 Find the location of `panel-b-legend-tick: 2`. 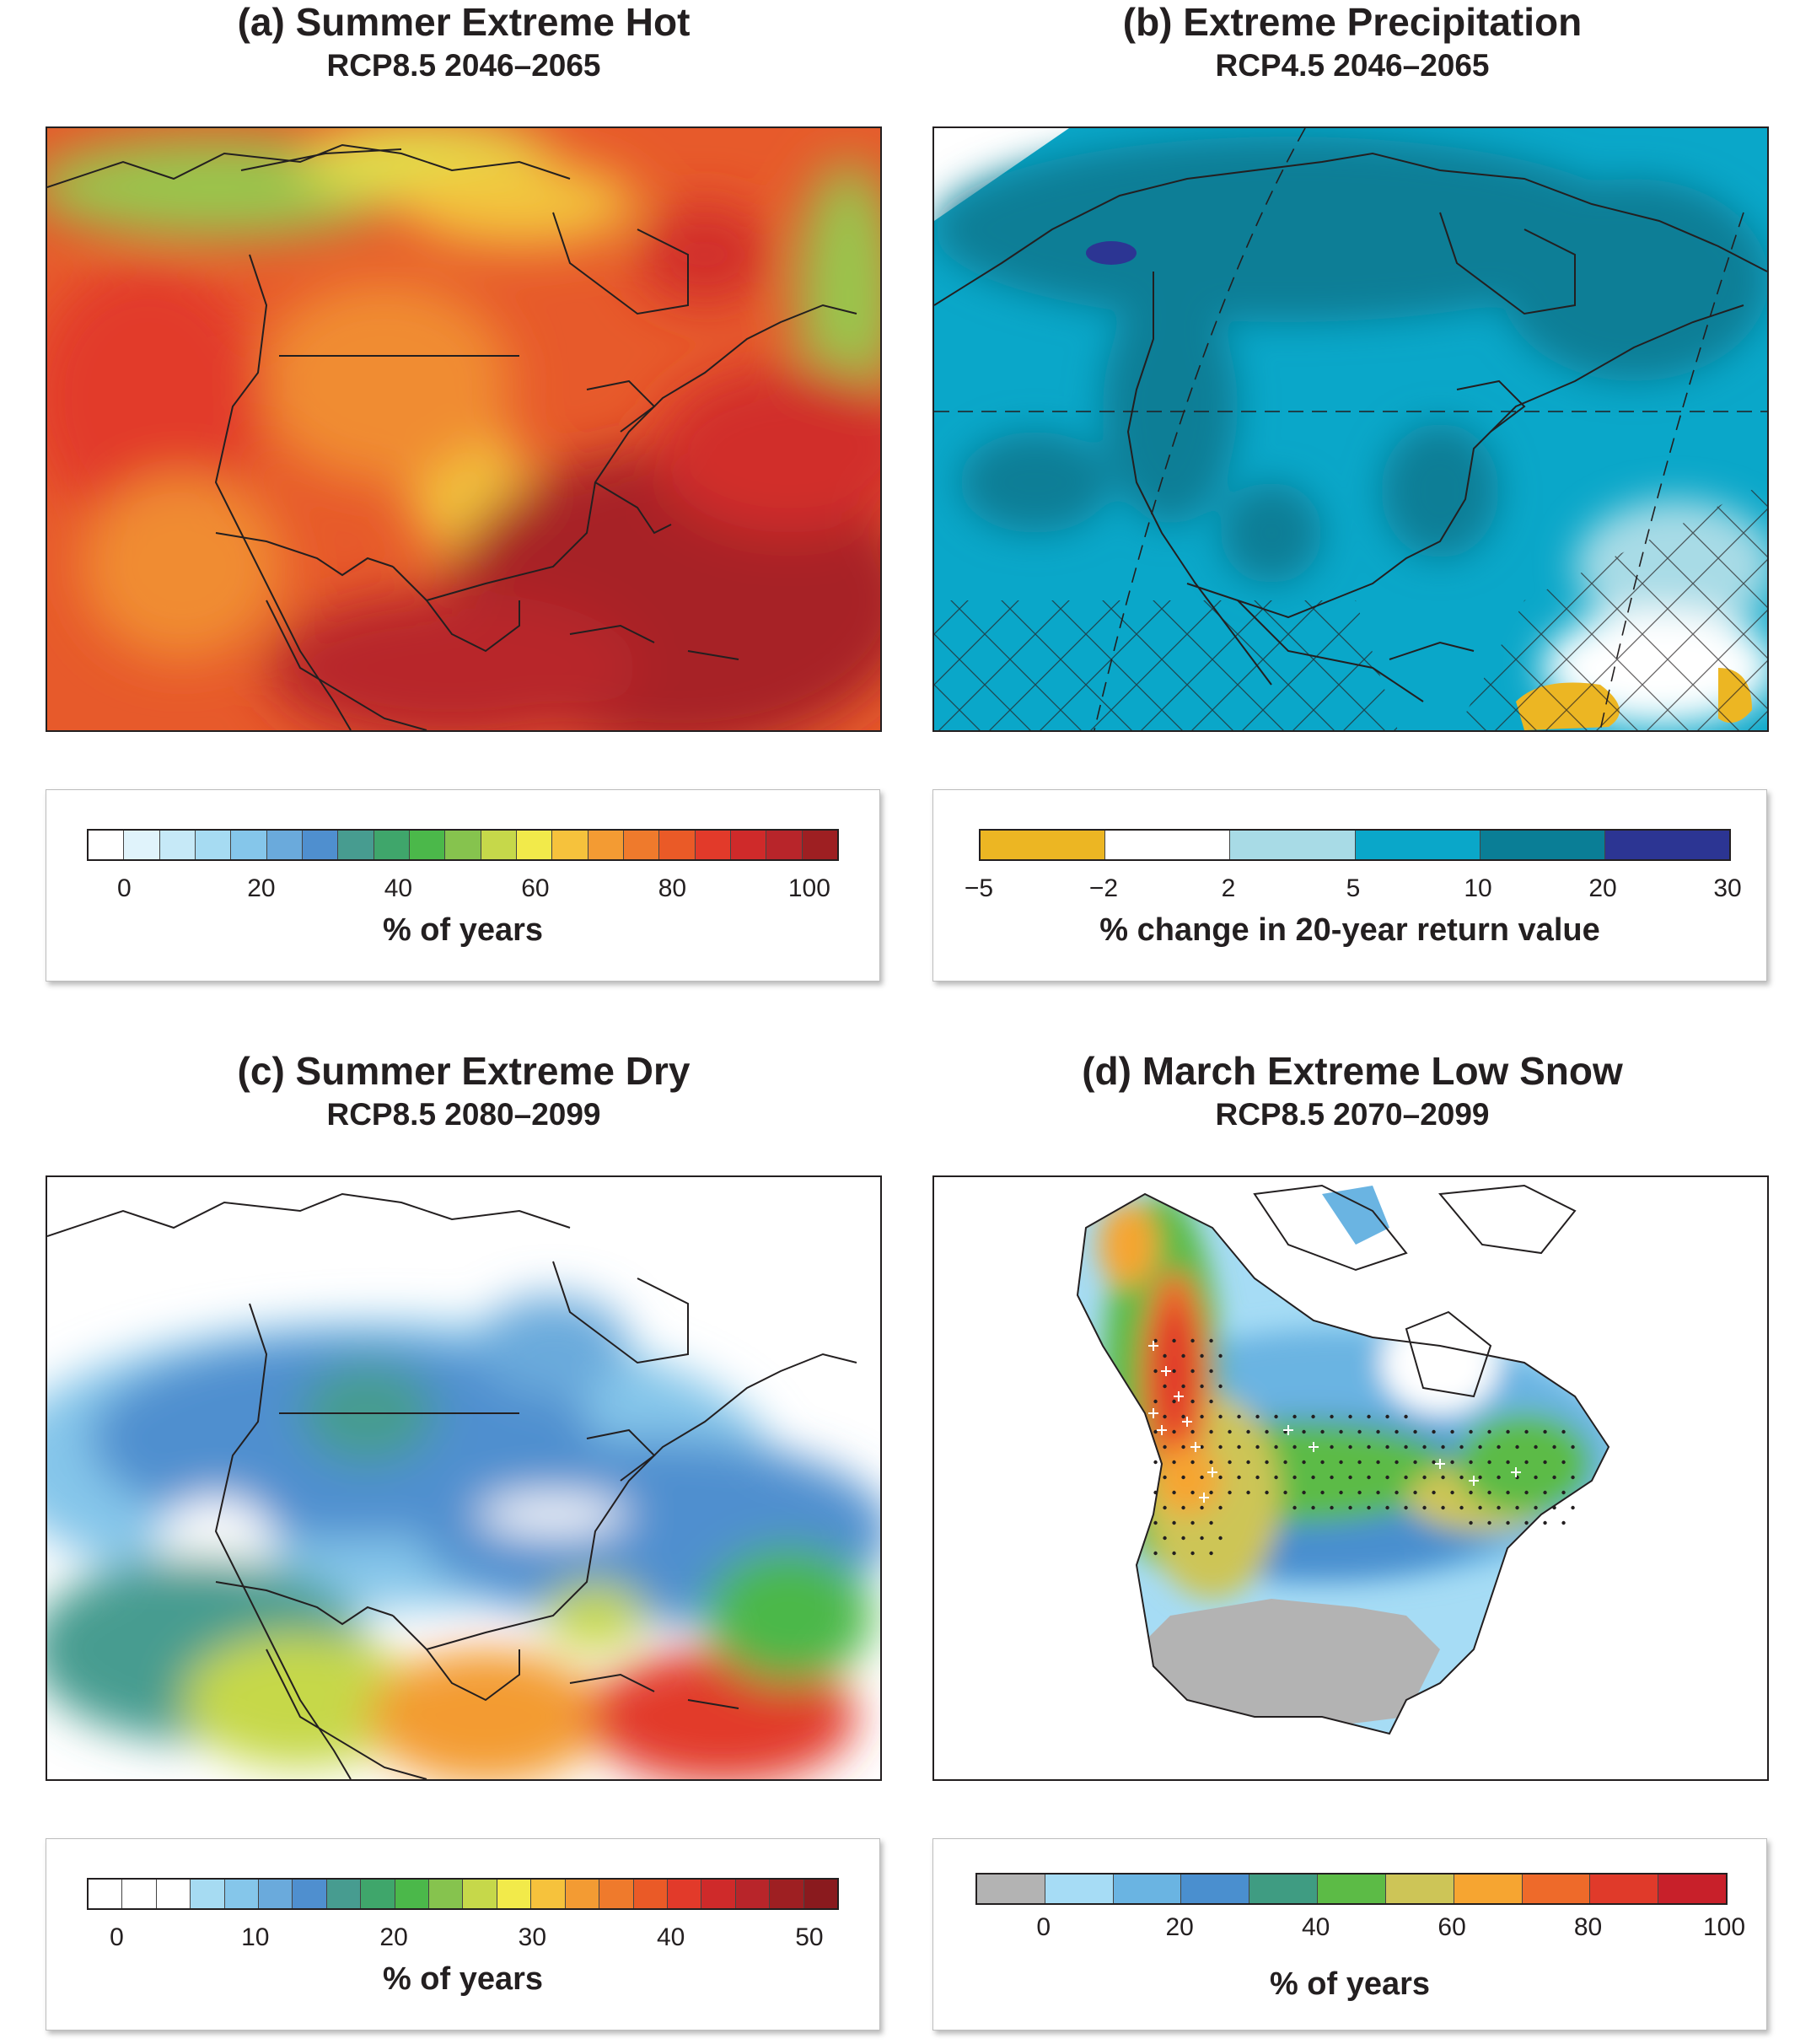

panel-b-legend-tick: 2 is located at coordinates (1228, 888).